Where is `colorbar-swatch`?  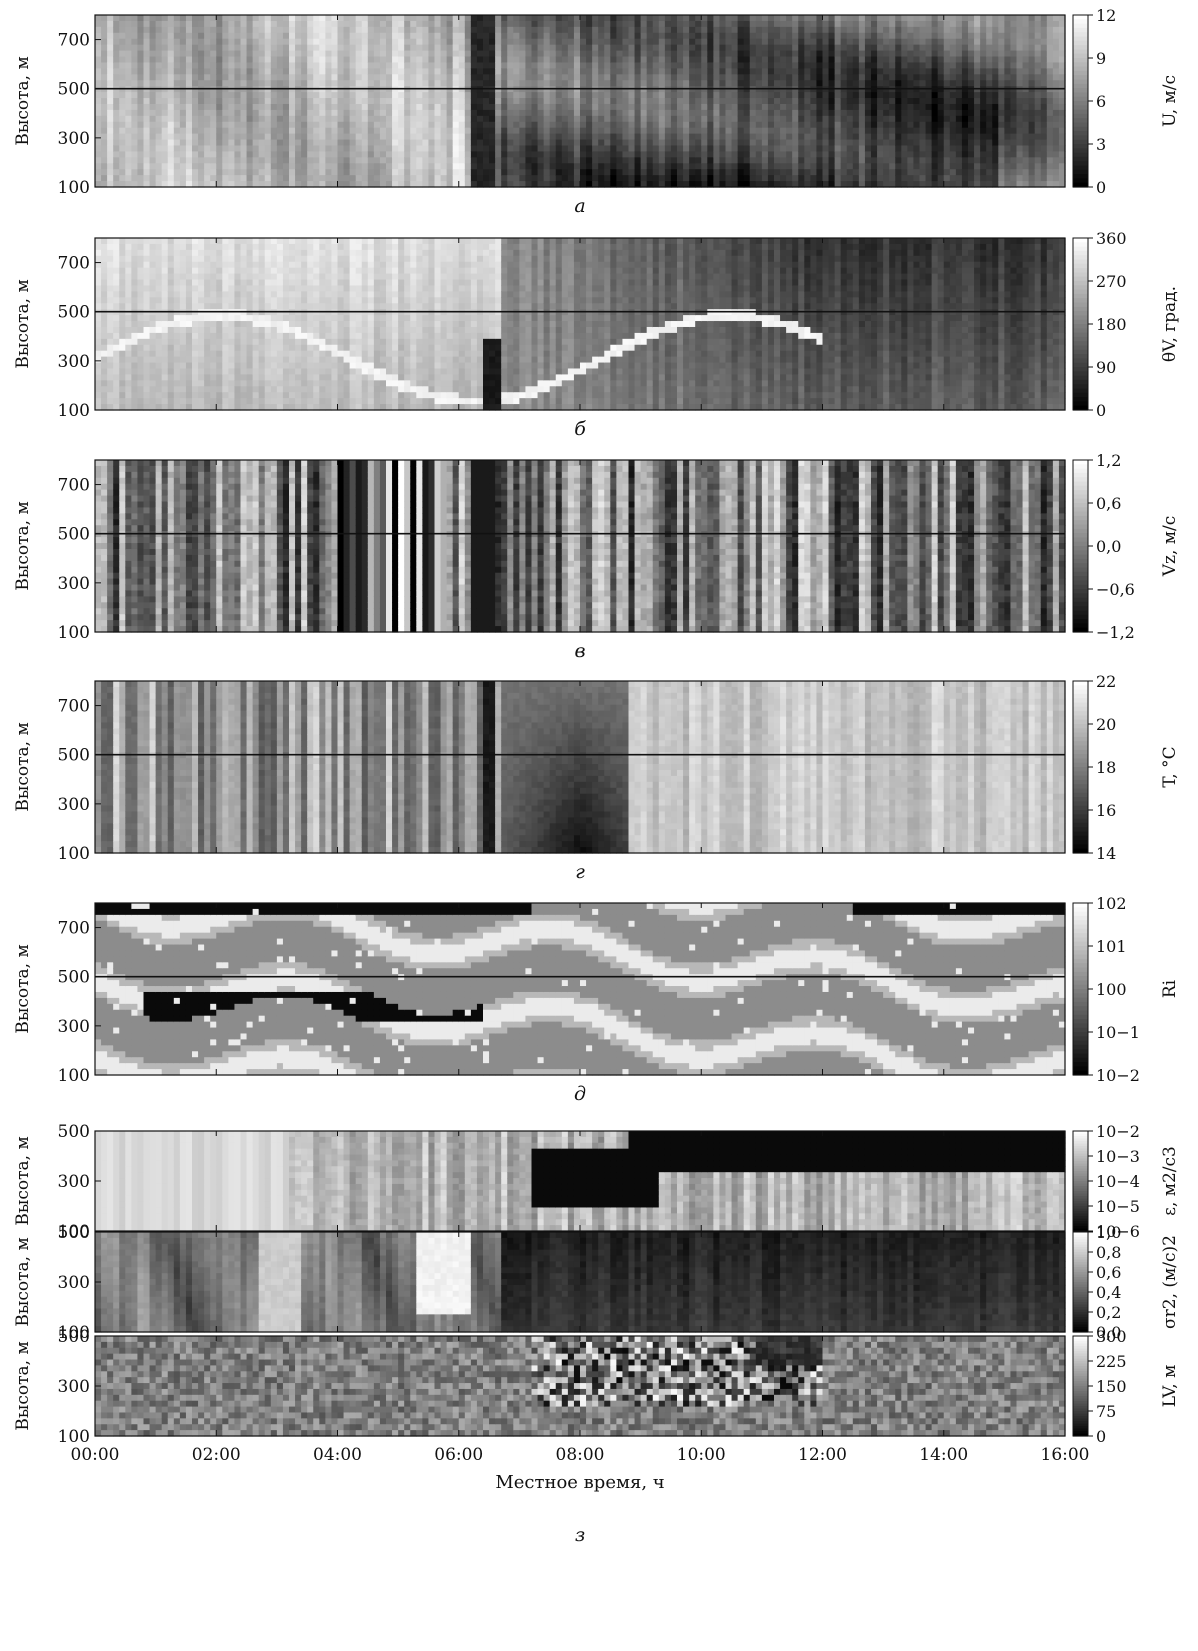 colorbar-swatch is located at coordinates (1080, 65).